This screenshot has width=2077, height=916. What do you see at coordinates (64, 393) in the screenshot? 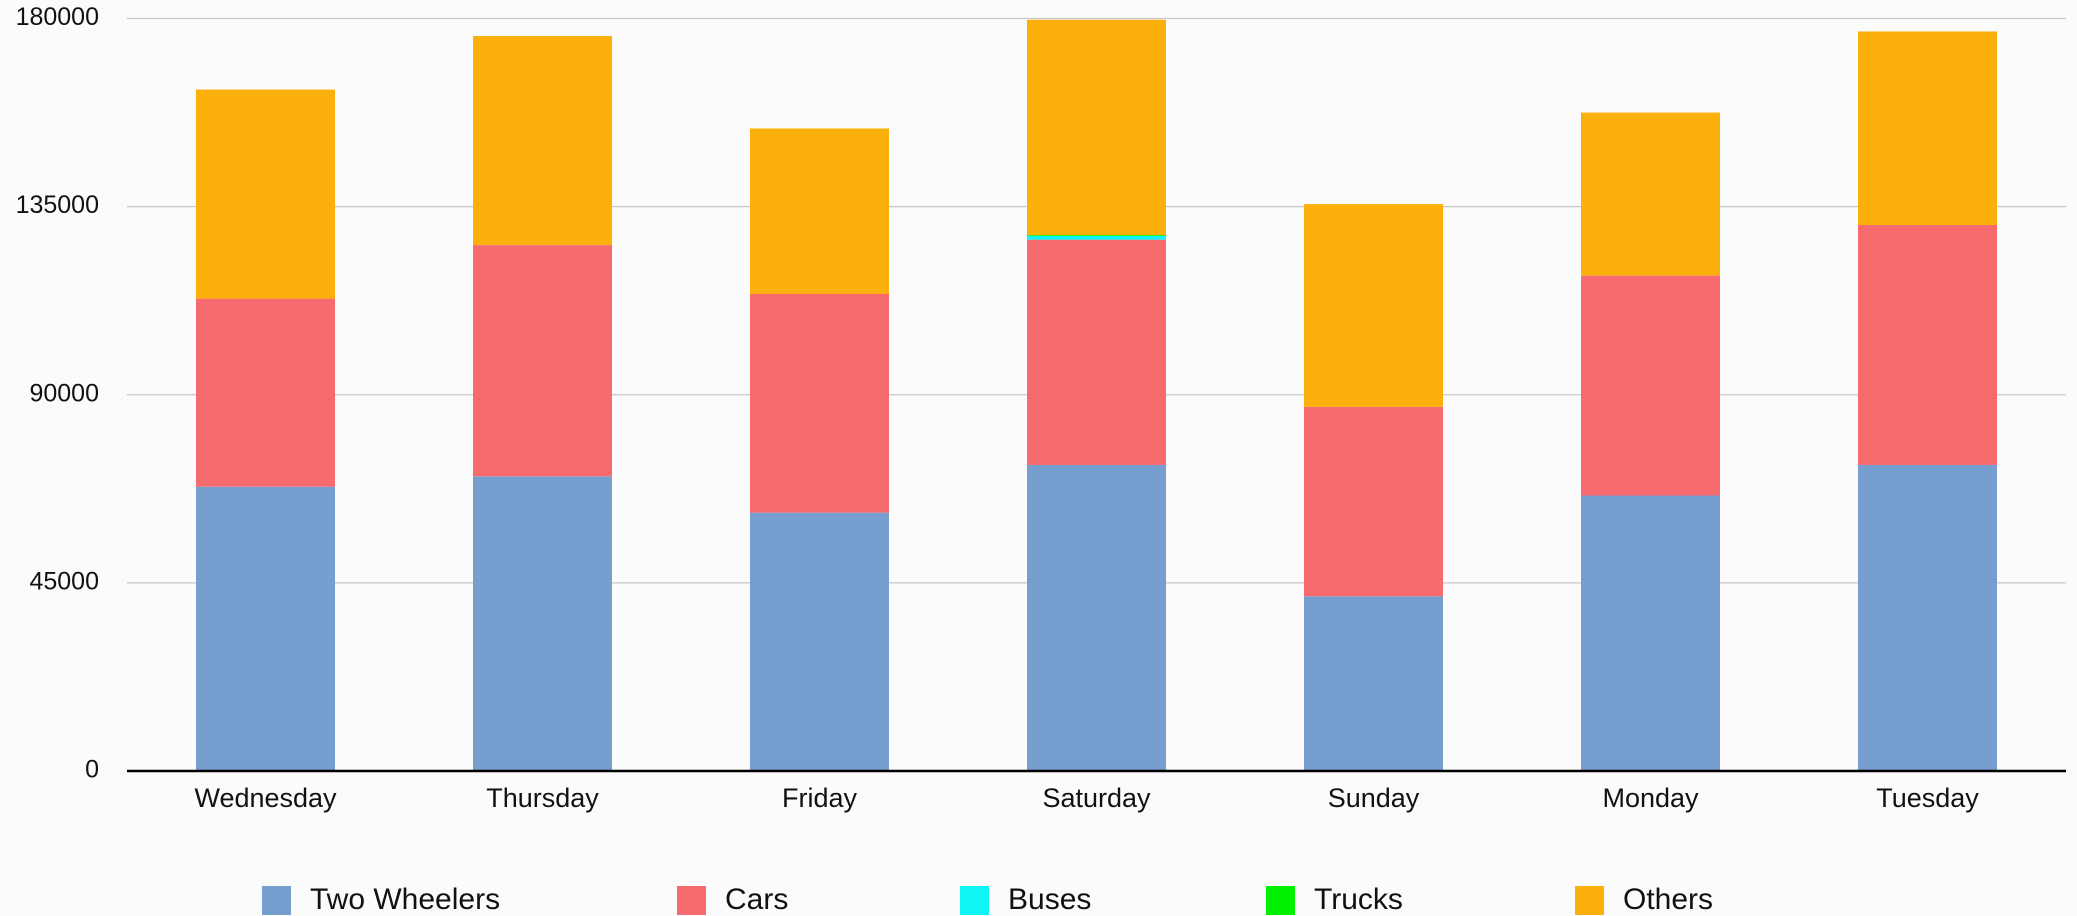
I see `y-tick-label: 90000` at bounding box center [64, 393].